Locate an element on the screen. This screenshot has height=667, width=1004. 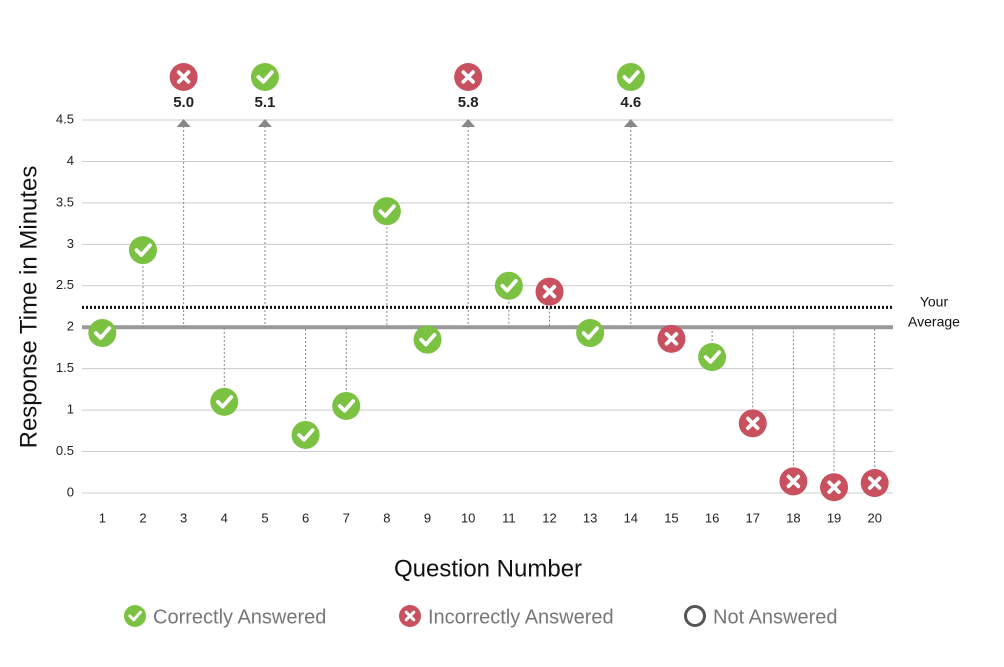
x-tick-label: 16 is located at coordinates (712, 517).